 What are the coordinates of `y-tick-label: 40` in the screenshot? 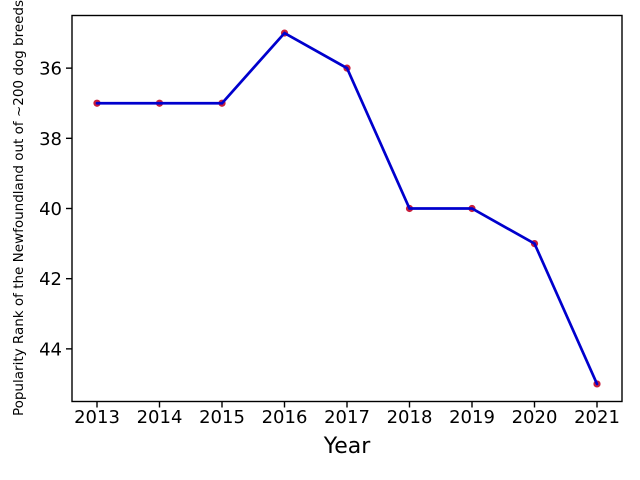 It's located at (50, 209).